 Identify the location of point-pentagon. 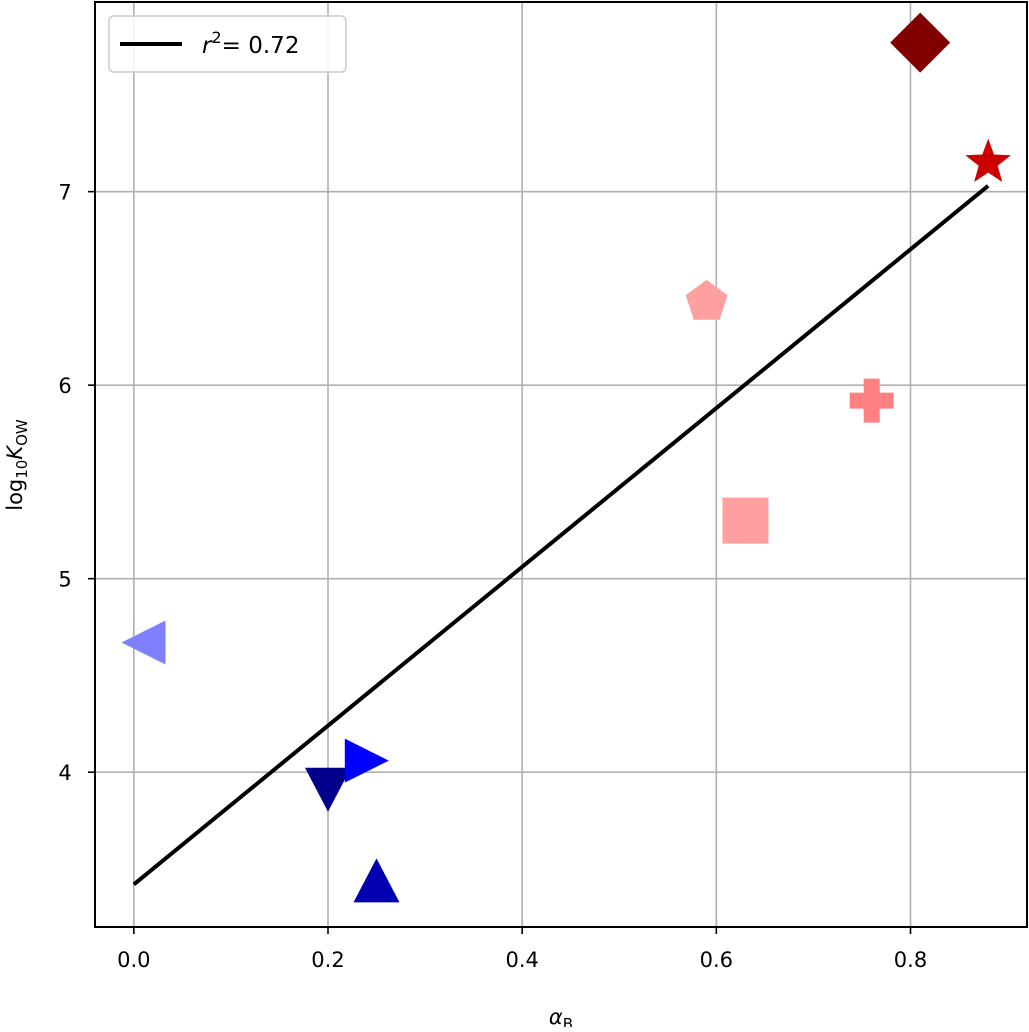
(706, 299).